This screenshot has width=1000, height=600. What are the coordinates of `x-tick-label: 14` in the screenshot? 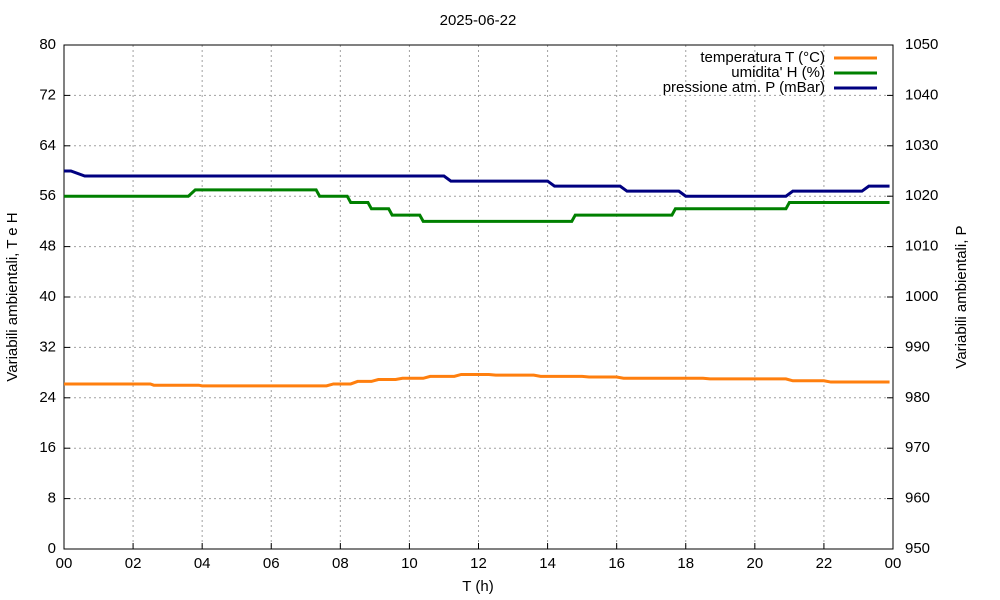 It's located at (547, 563).